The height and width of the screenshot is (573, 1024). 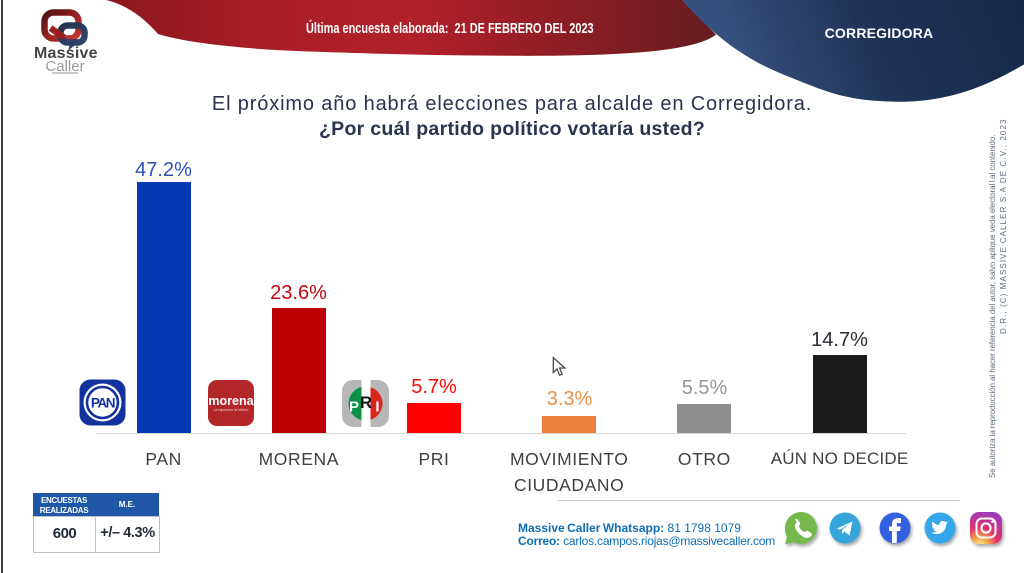 I want to click on svg-text: R, so click(x=366, y=402).